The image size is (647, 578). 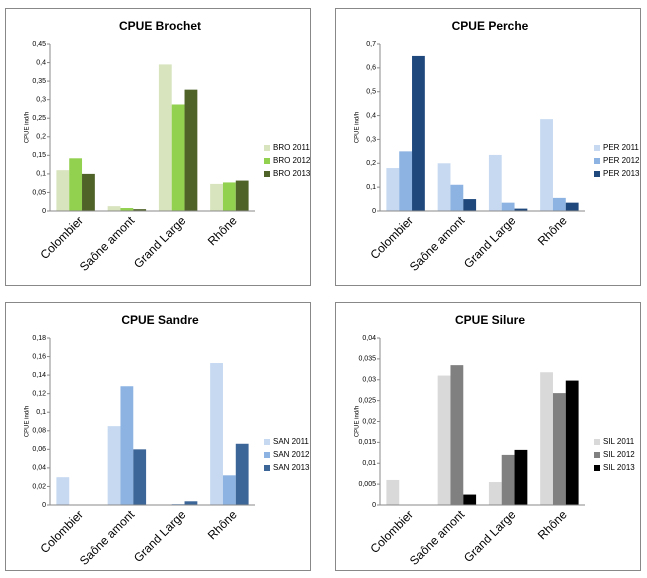 What do you see at coordinates (39, 356) in the screenshot?
I see `y-tick-label: 0,16` at bounding box center [39, 356].